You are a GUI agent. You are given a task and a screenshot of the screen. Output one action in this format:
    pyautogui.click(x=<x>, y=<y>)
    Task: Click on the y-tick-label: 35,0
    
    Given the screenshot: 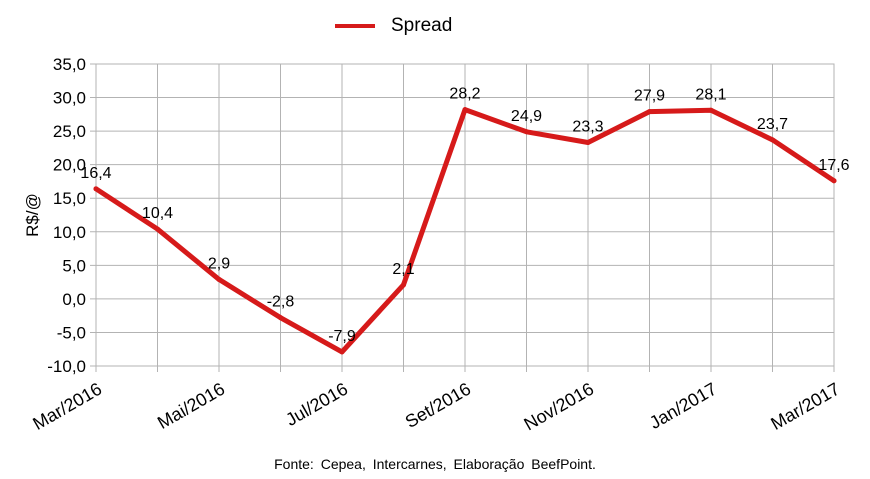 What is the action you would take?
    pyautogui.click(x=69, y=64)
    